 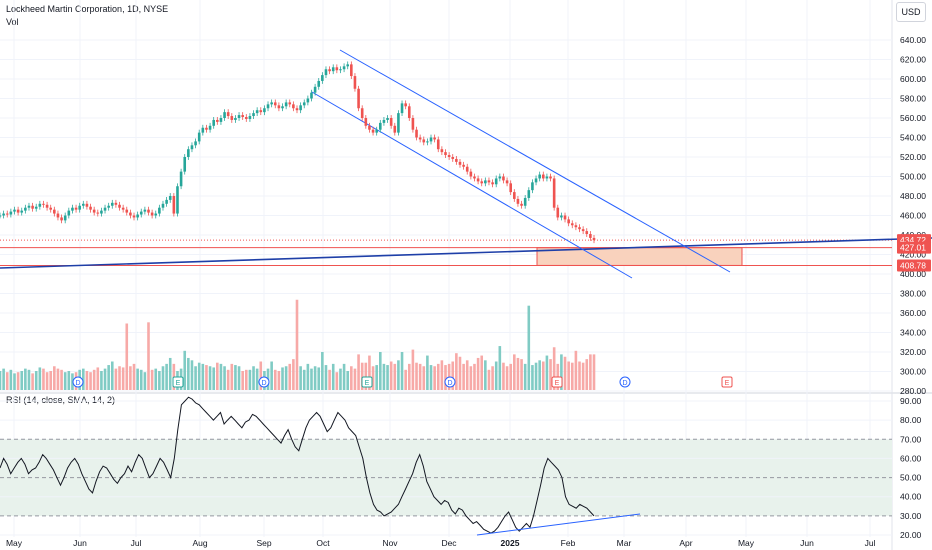 I want to click on volume-label: Vol, so click(x=12, y=22).